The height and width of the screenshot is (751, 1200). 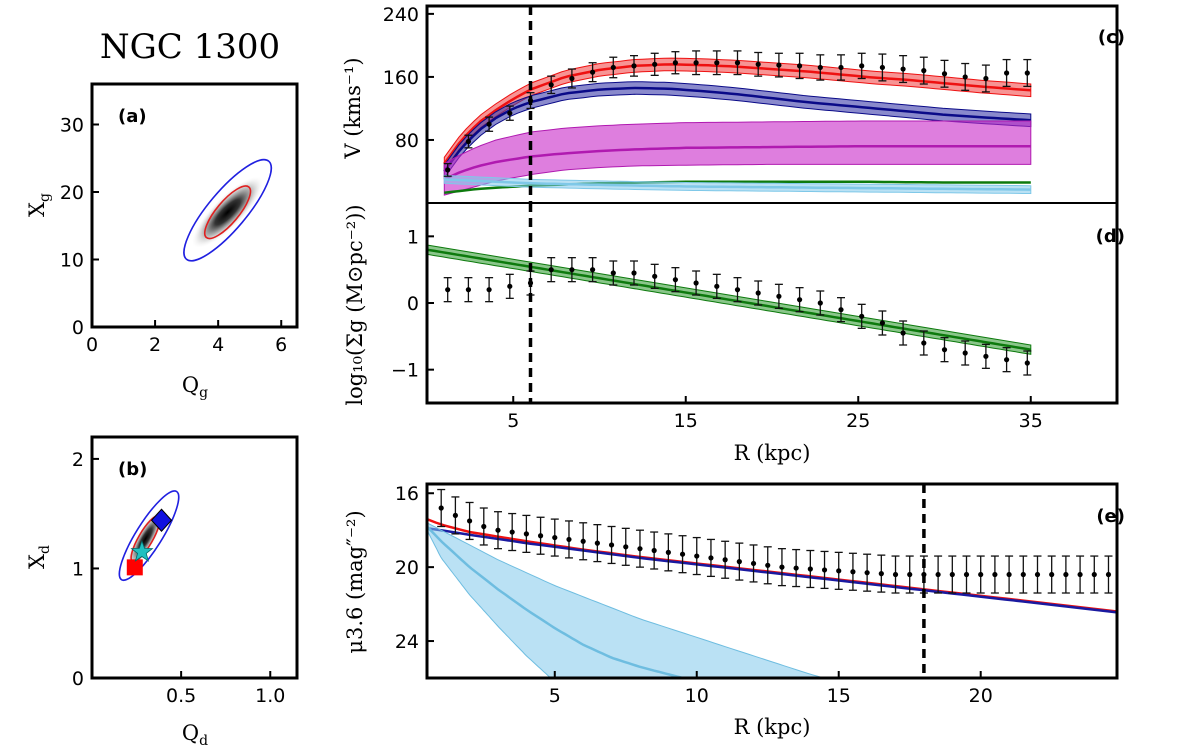 What do you see at coordinates (1110, 236) in the screenshot?
I see `panel-d-label: (d)` at bounding box center [1110, 236].